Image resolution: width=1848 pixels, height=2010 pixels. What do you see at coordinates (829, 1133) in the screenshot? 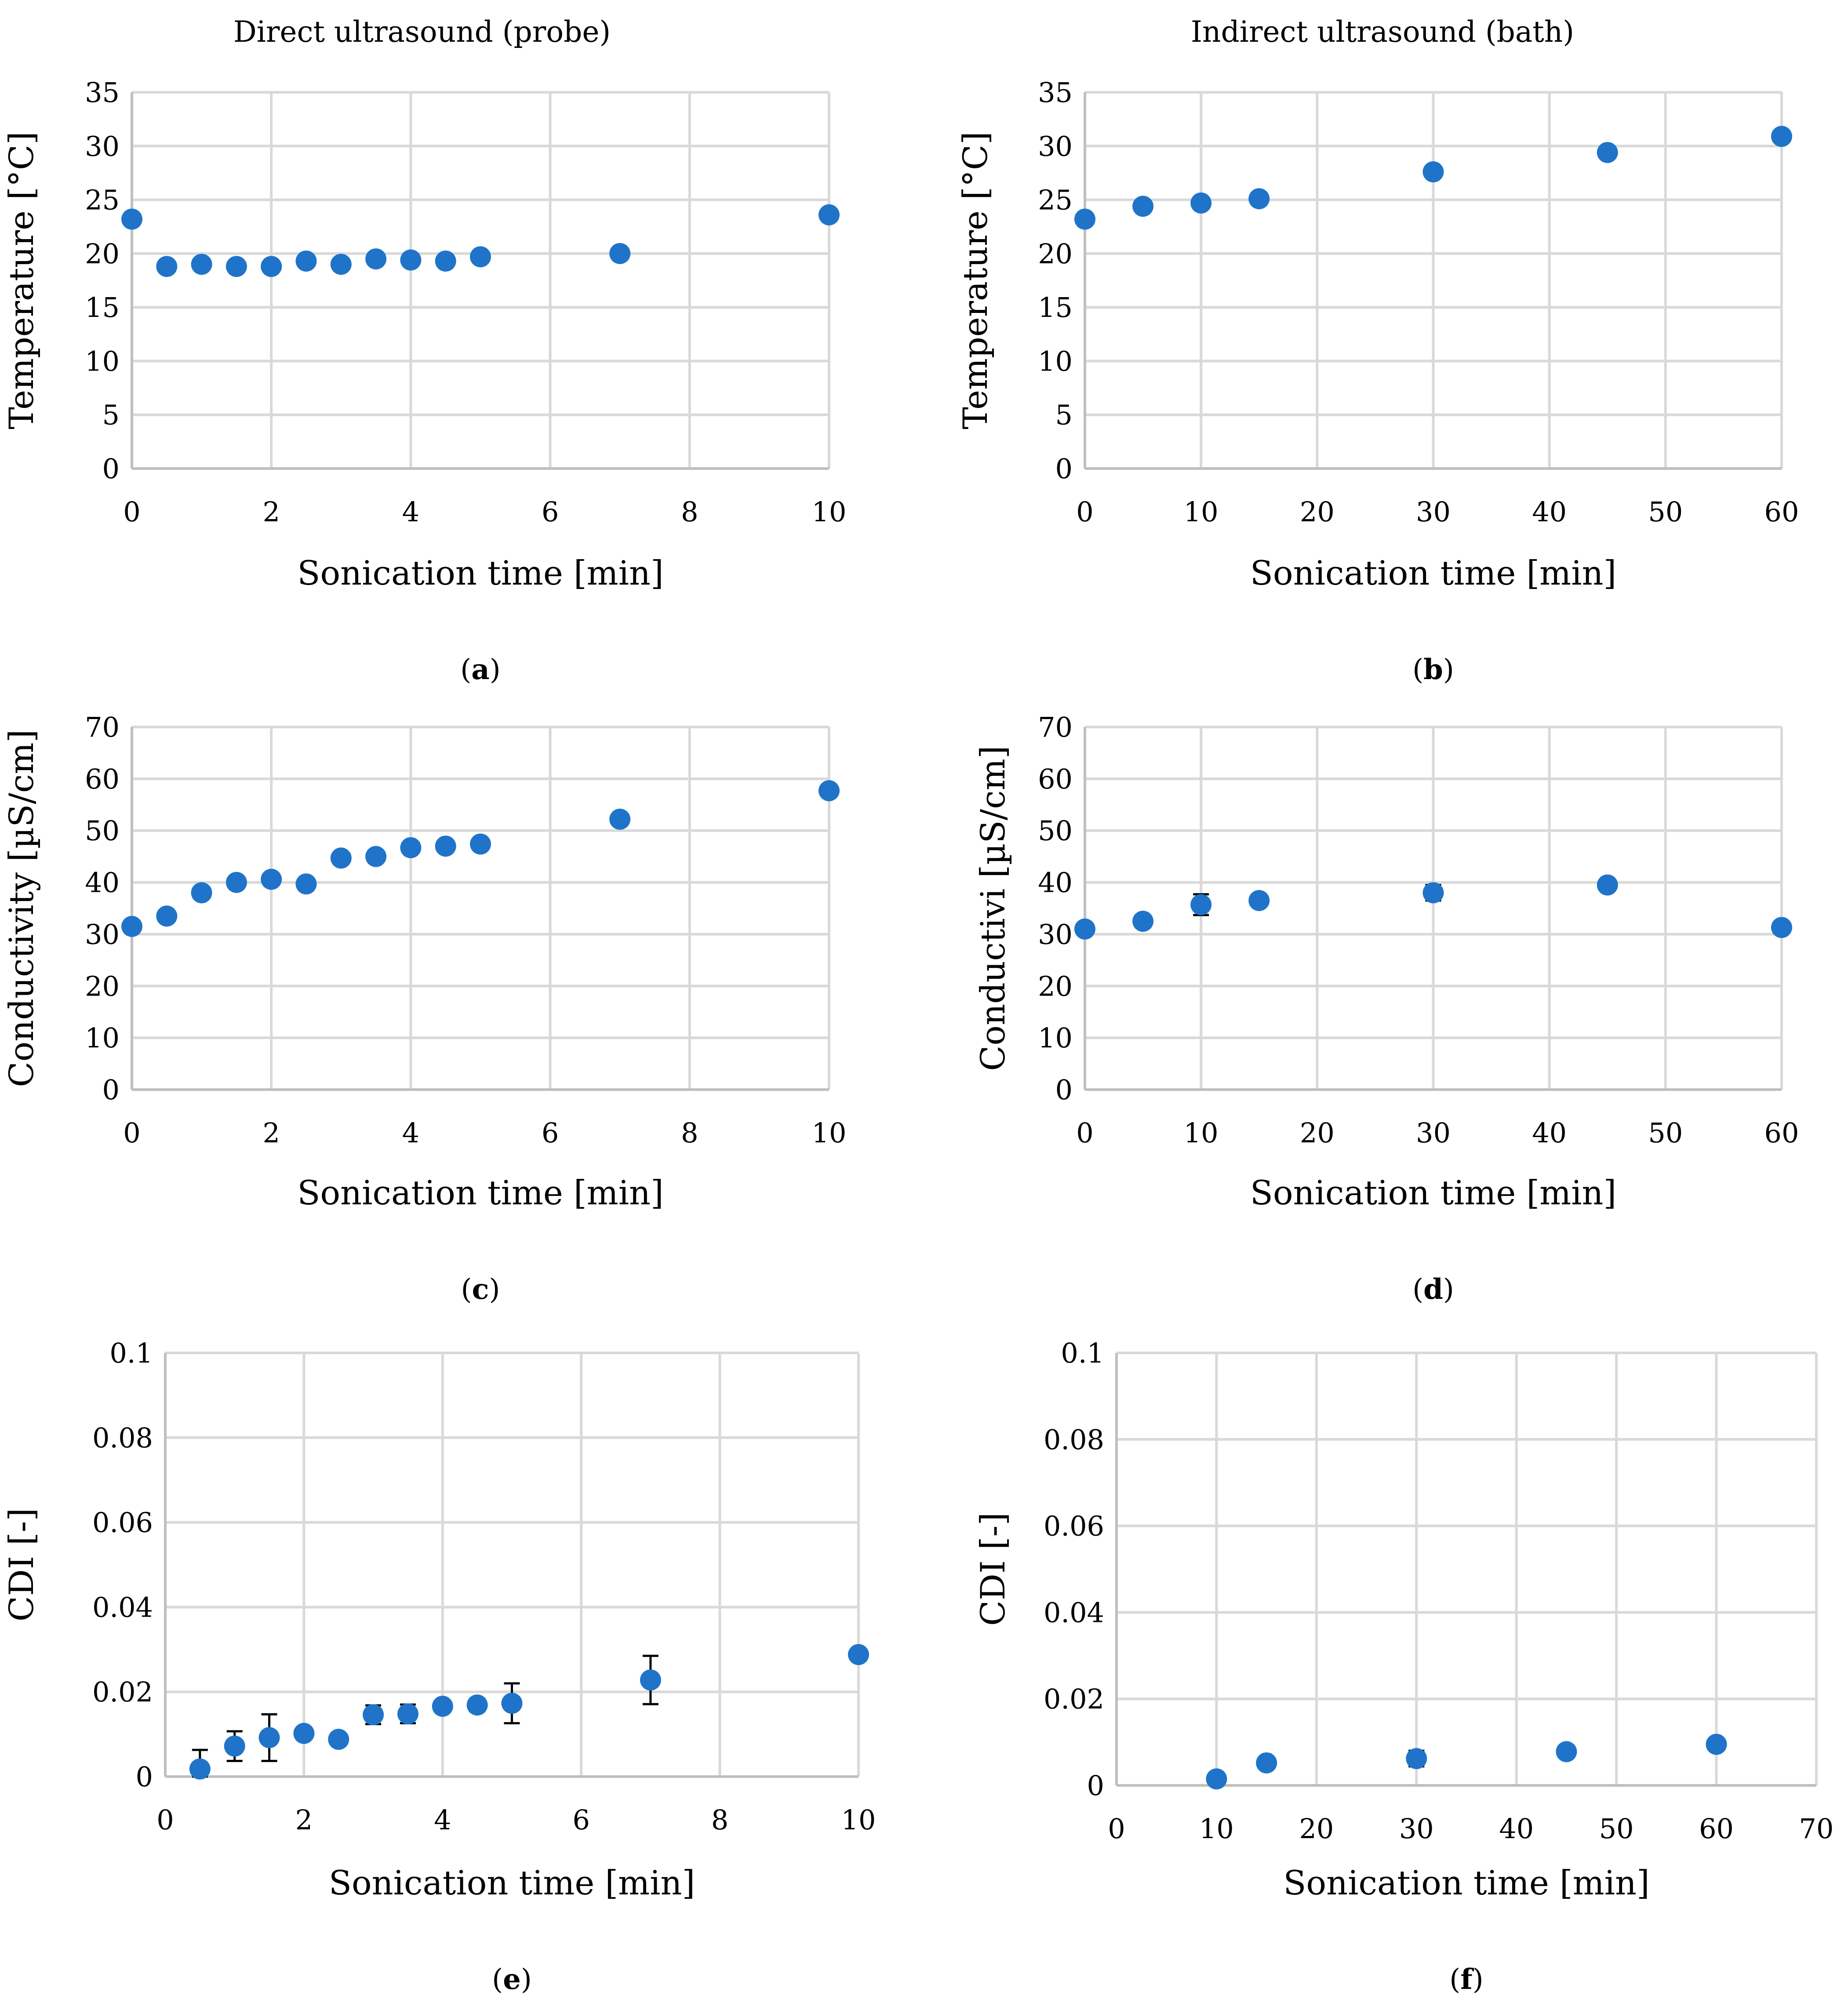
I see `x-tick-label: 10` at bounding box center [829, 1133].